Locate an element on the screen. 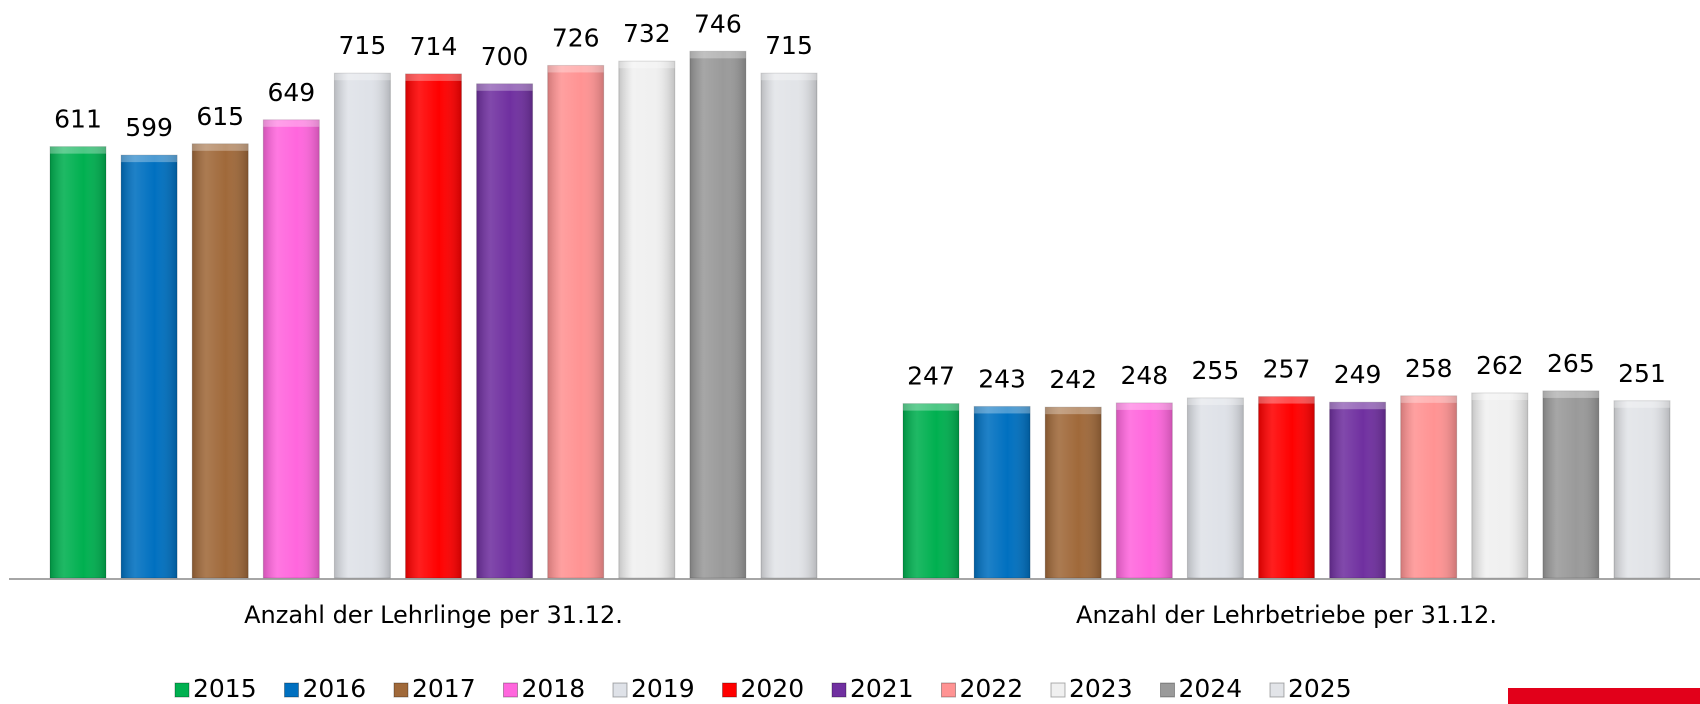 Image resolution: width=1700 pixels, height=704 pixels. value-label: 258 is located at coordinates (1429, 368).